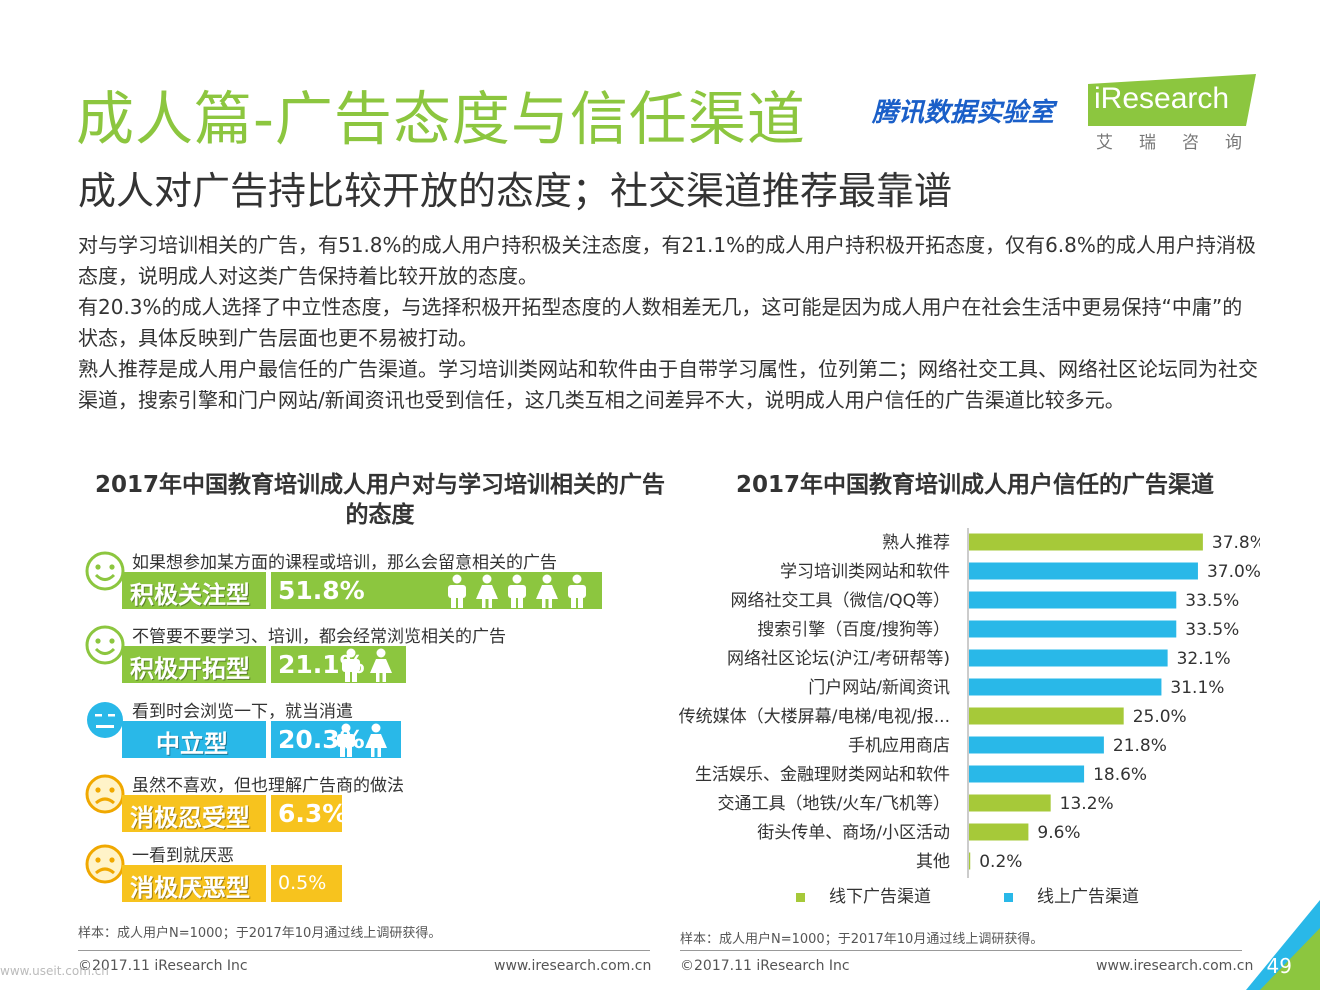  I want to click on channel-value-label: 0.2%, so click(1000, 862).